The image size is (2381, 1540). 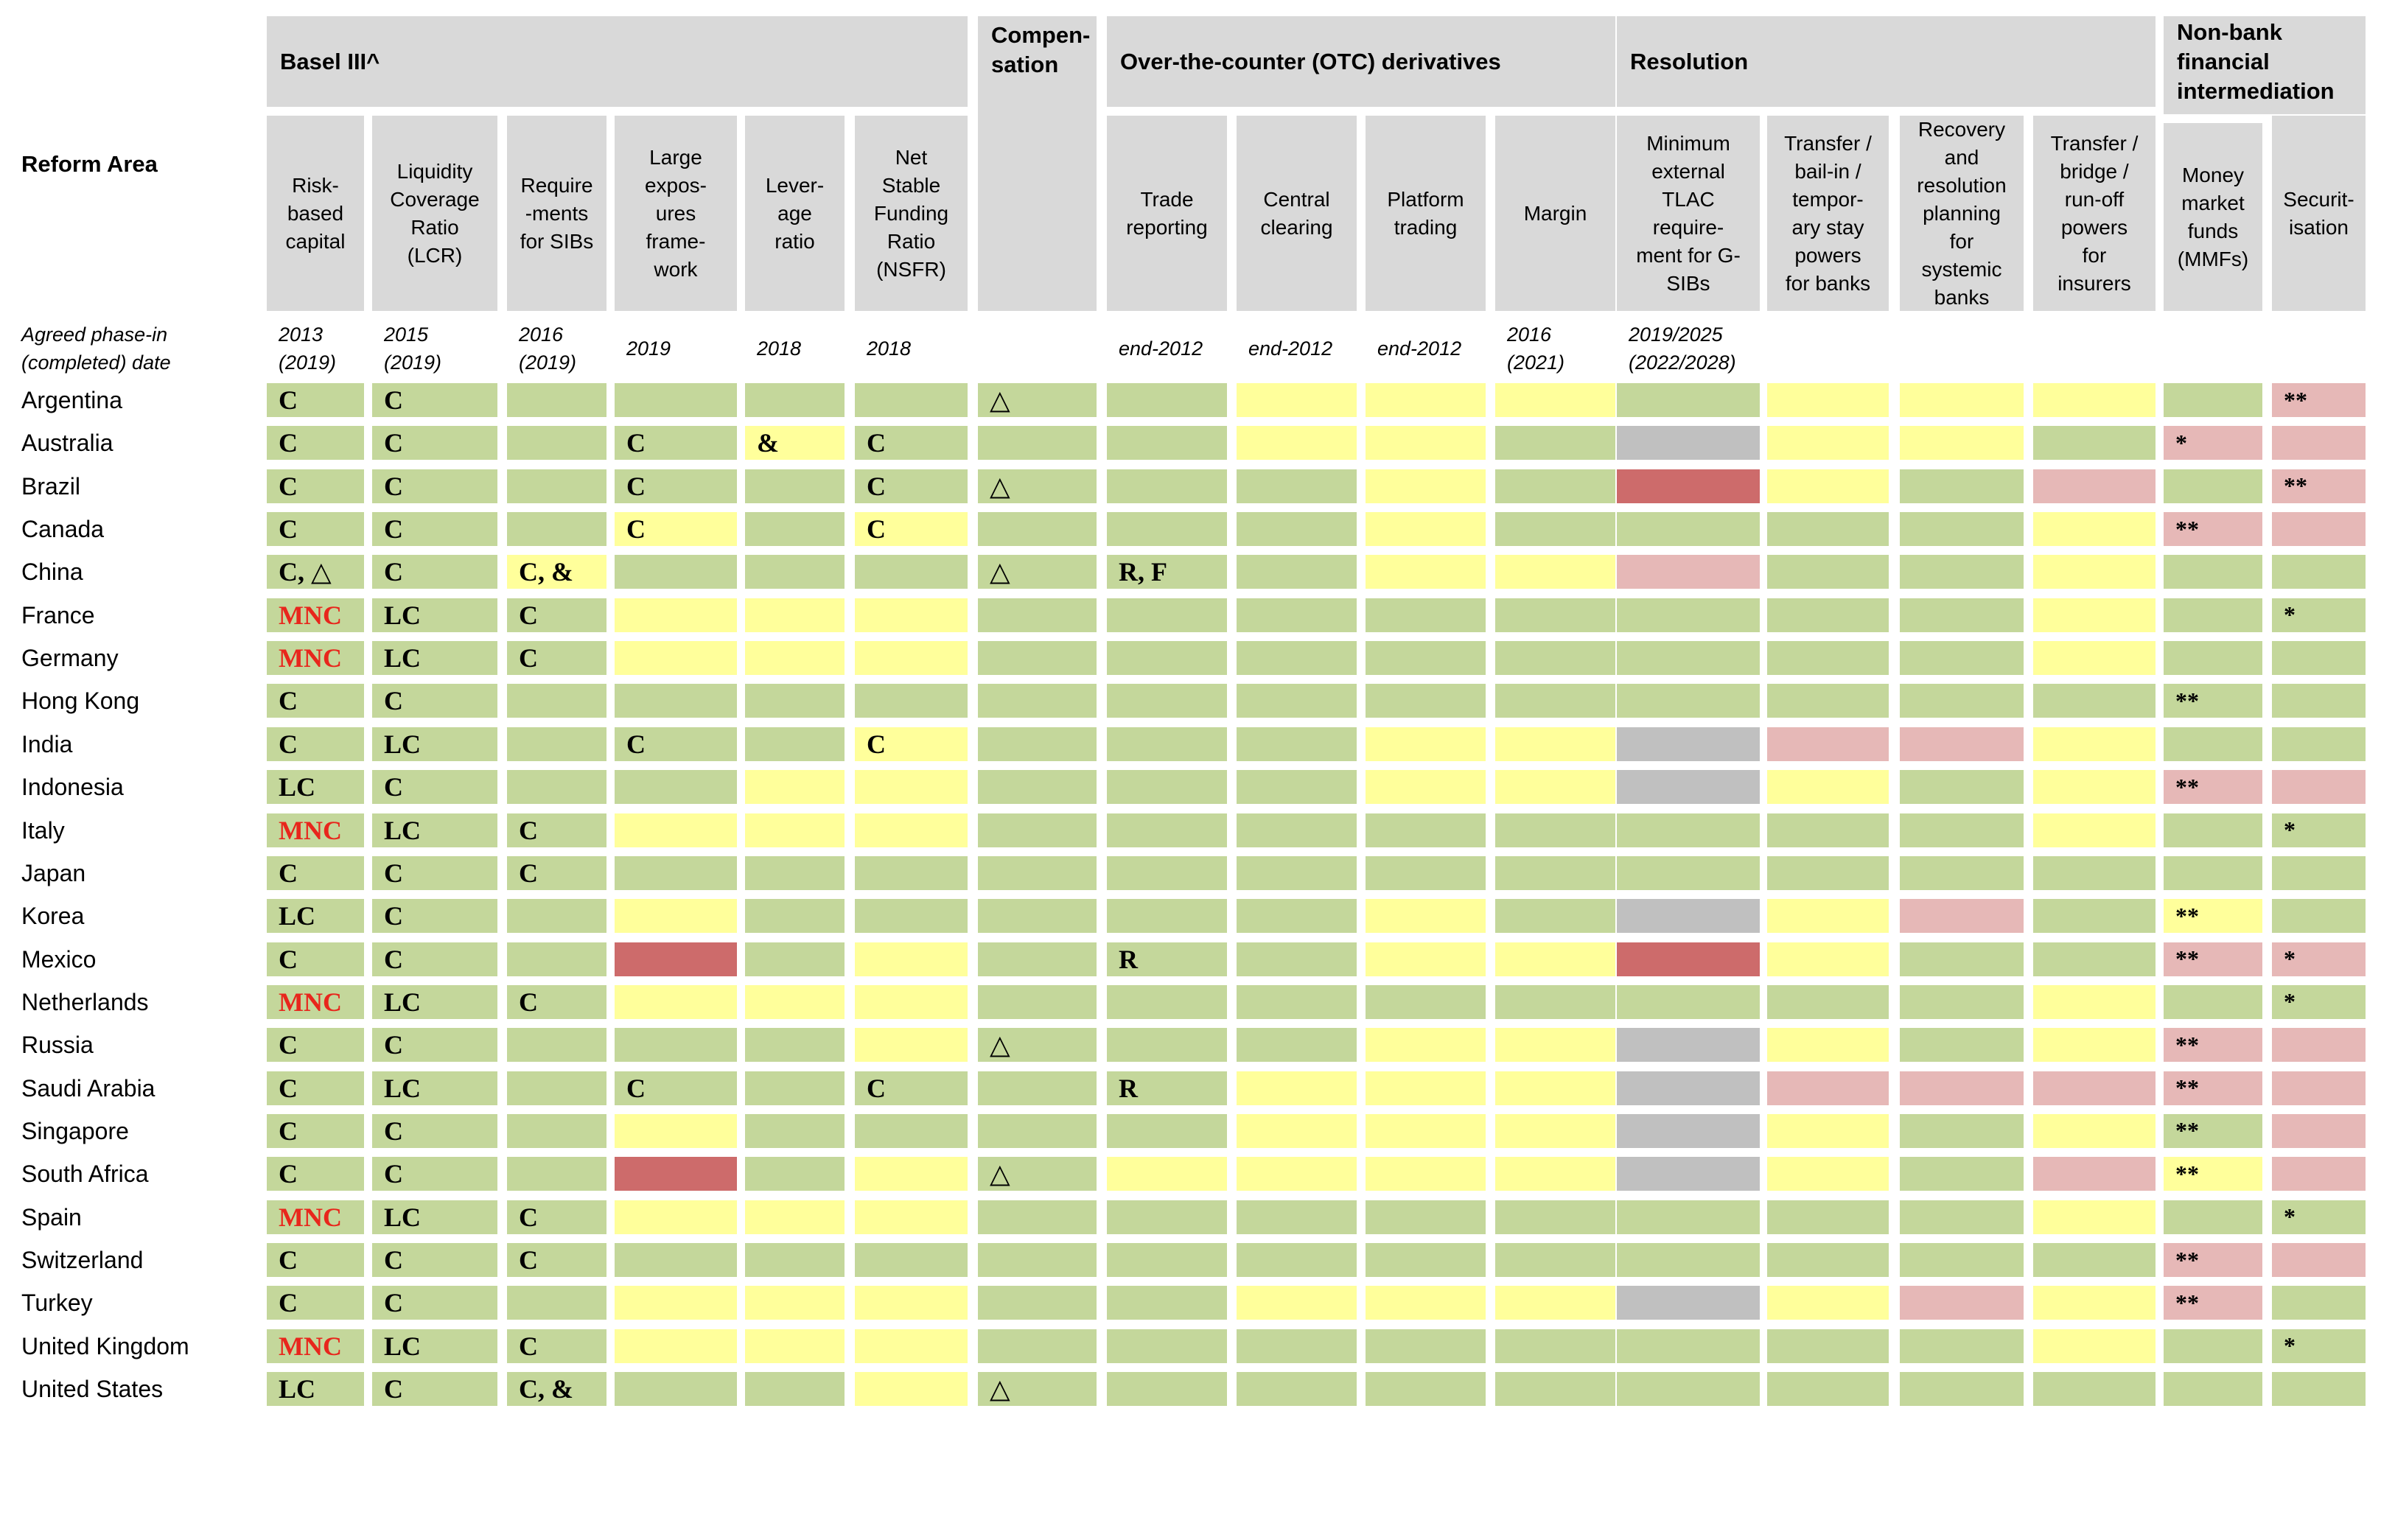 What do you see at coordinates (57, 1045) in the screenshot?
I see `country-label: Russia` at bounding box center [57, 1045].